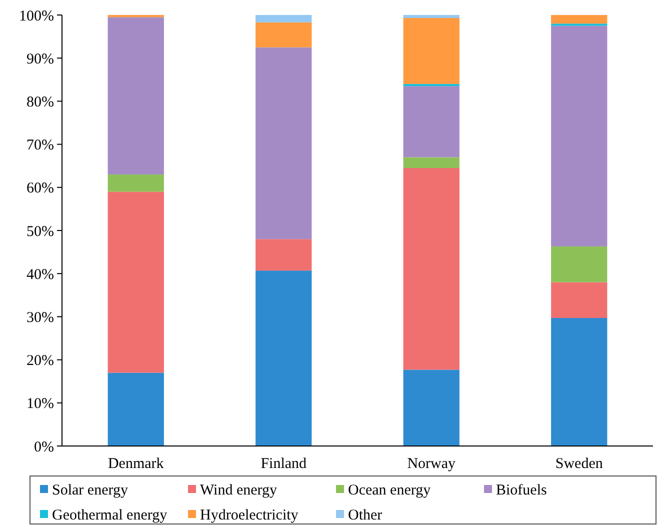 The height and width of the screenshot is (528, 663). What do you see at coordinates (136, 464) in the screenshot?
I see `x-tick-label: Denmark` at bounding box center [136, 464].